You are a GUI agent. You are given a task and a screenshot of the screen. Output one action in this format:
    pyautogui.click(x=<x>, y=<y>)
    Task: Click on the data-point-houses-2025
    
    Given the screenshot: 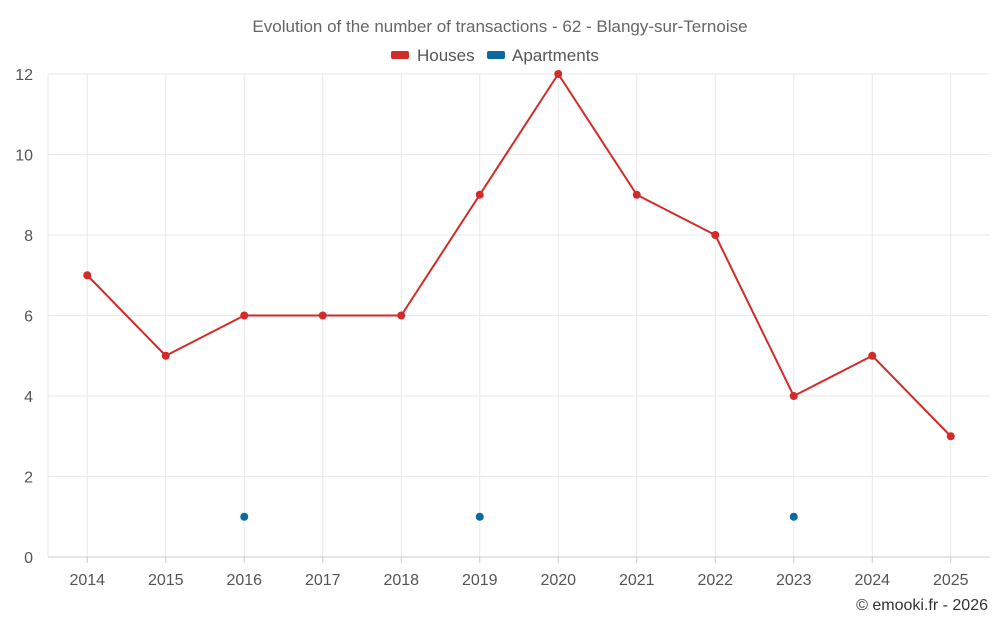 What is the action you would take?
    pyautogui.click(x=950, y=436)
    